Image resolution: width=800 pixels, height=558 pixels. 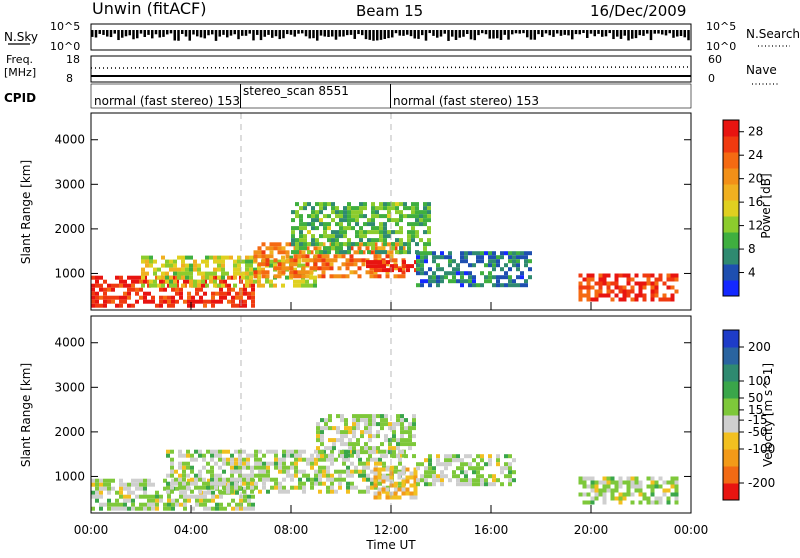 What do you see at coordinates (721, 46) in the screenshot?
I see `nsearch-tick-low: 10^0` at bounding box center [721, 46].